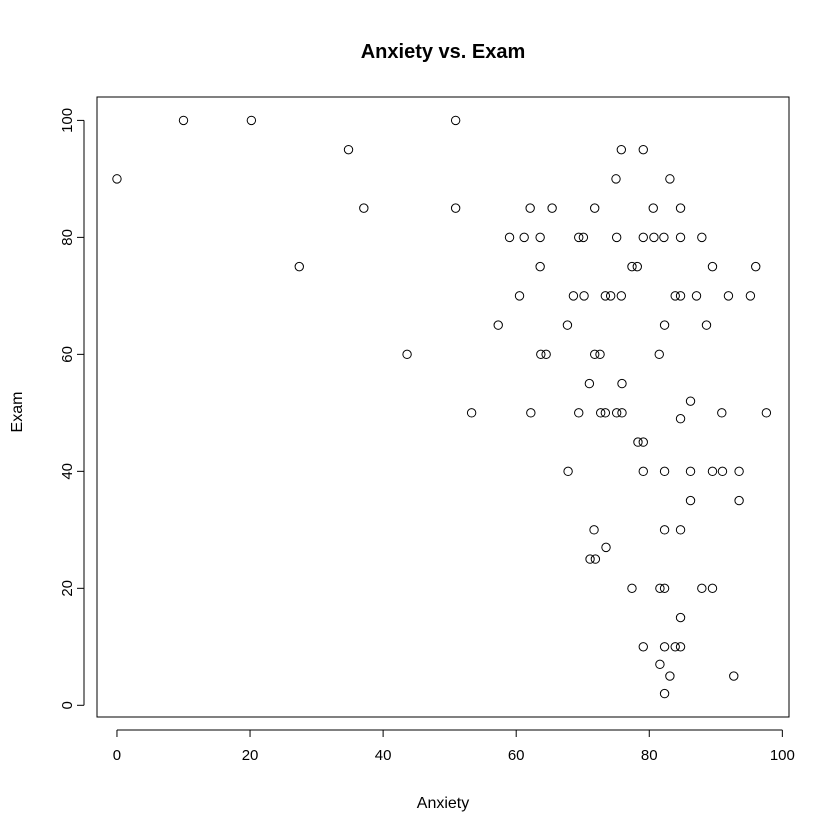  What do you see at coordinates (516, 755) in the screenshot?
I see `x-tick-label: 60` at bounding box center [516, 755].